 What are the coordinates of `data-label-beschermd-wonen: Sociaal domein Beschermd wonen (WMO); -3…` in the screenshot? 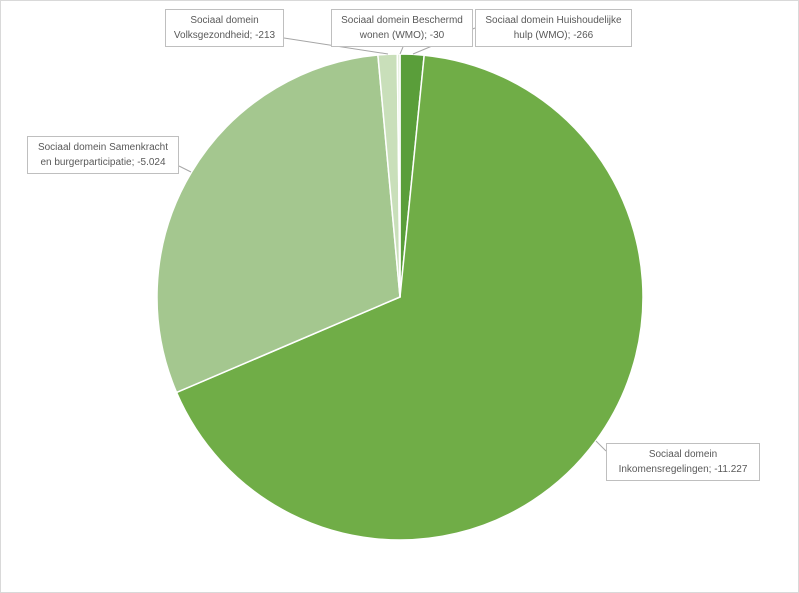 It's located at (402, 28).